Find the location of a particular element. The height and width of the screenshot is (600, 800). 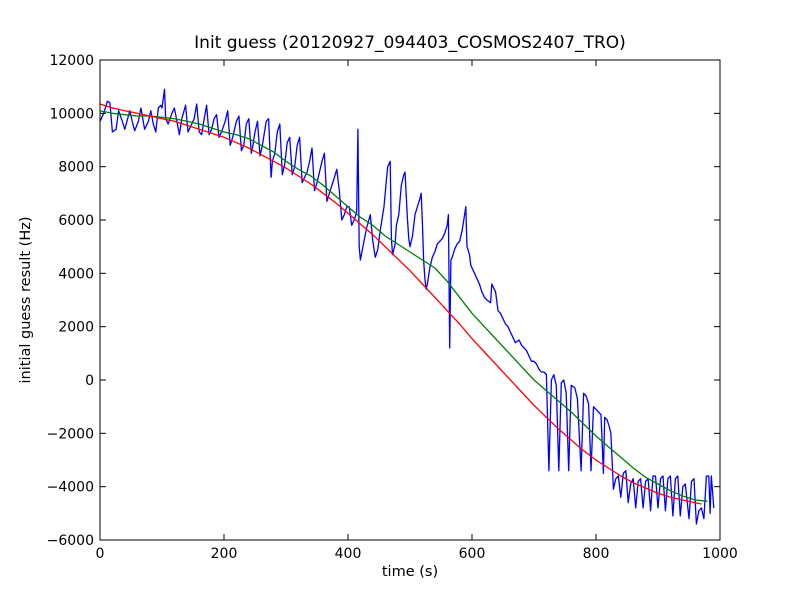

y-tick-label-3: 0 is located at coordinates (89, 381).